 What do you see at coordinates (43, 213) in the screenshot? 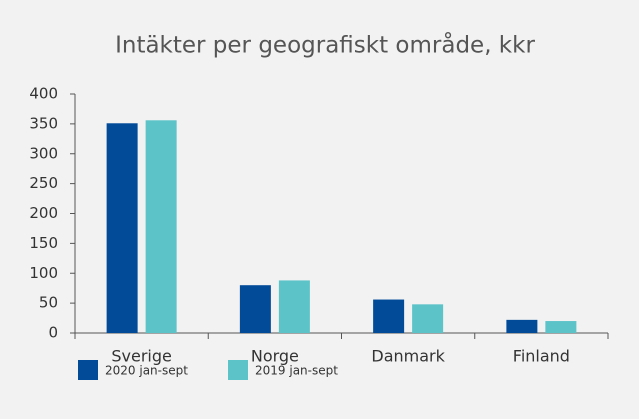
I see `y-tick-label: 200` at bounding box center [43, 213].